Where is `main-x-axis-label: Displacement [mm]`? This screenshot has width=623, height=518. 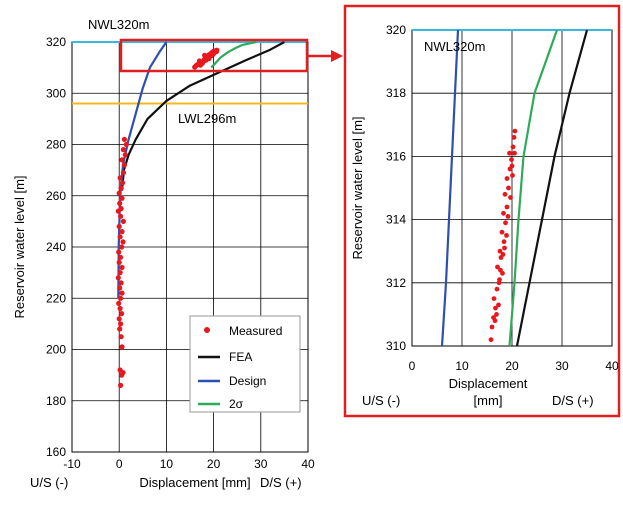 main-x-axis-label: Displacement [mm] is located at coordinates (194, 482).